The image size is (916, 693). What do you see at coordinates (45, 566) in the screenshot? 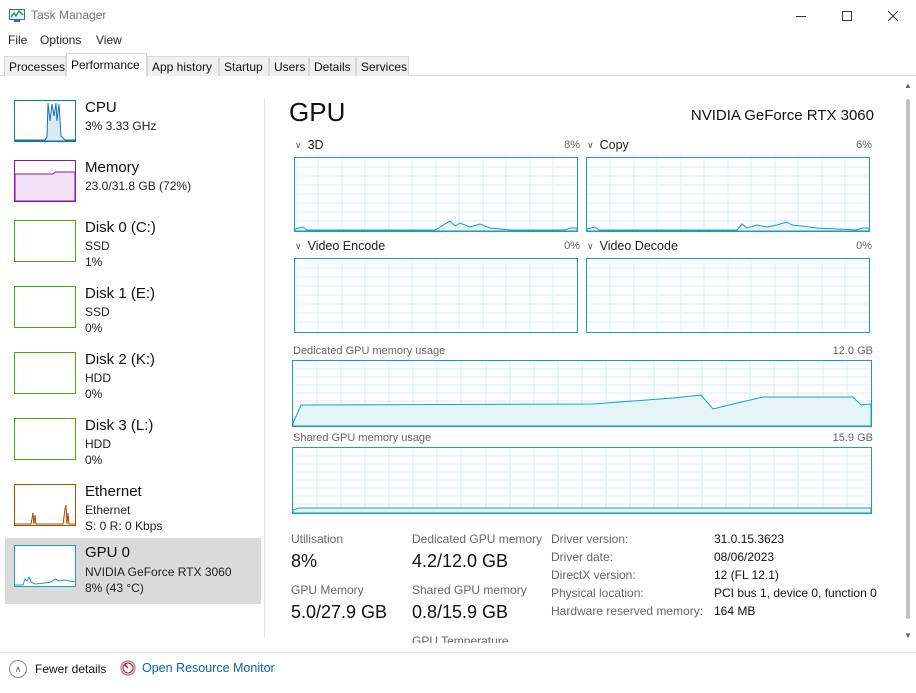
I see `gpu-thumbnail-graph` at bounding box center [45, 566].